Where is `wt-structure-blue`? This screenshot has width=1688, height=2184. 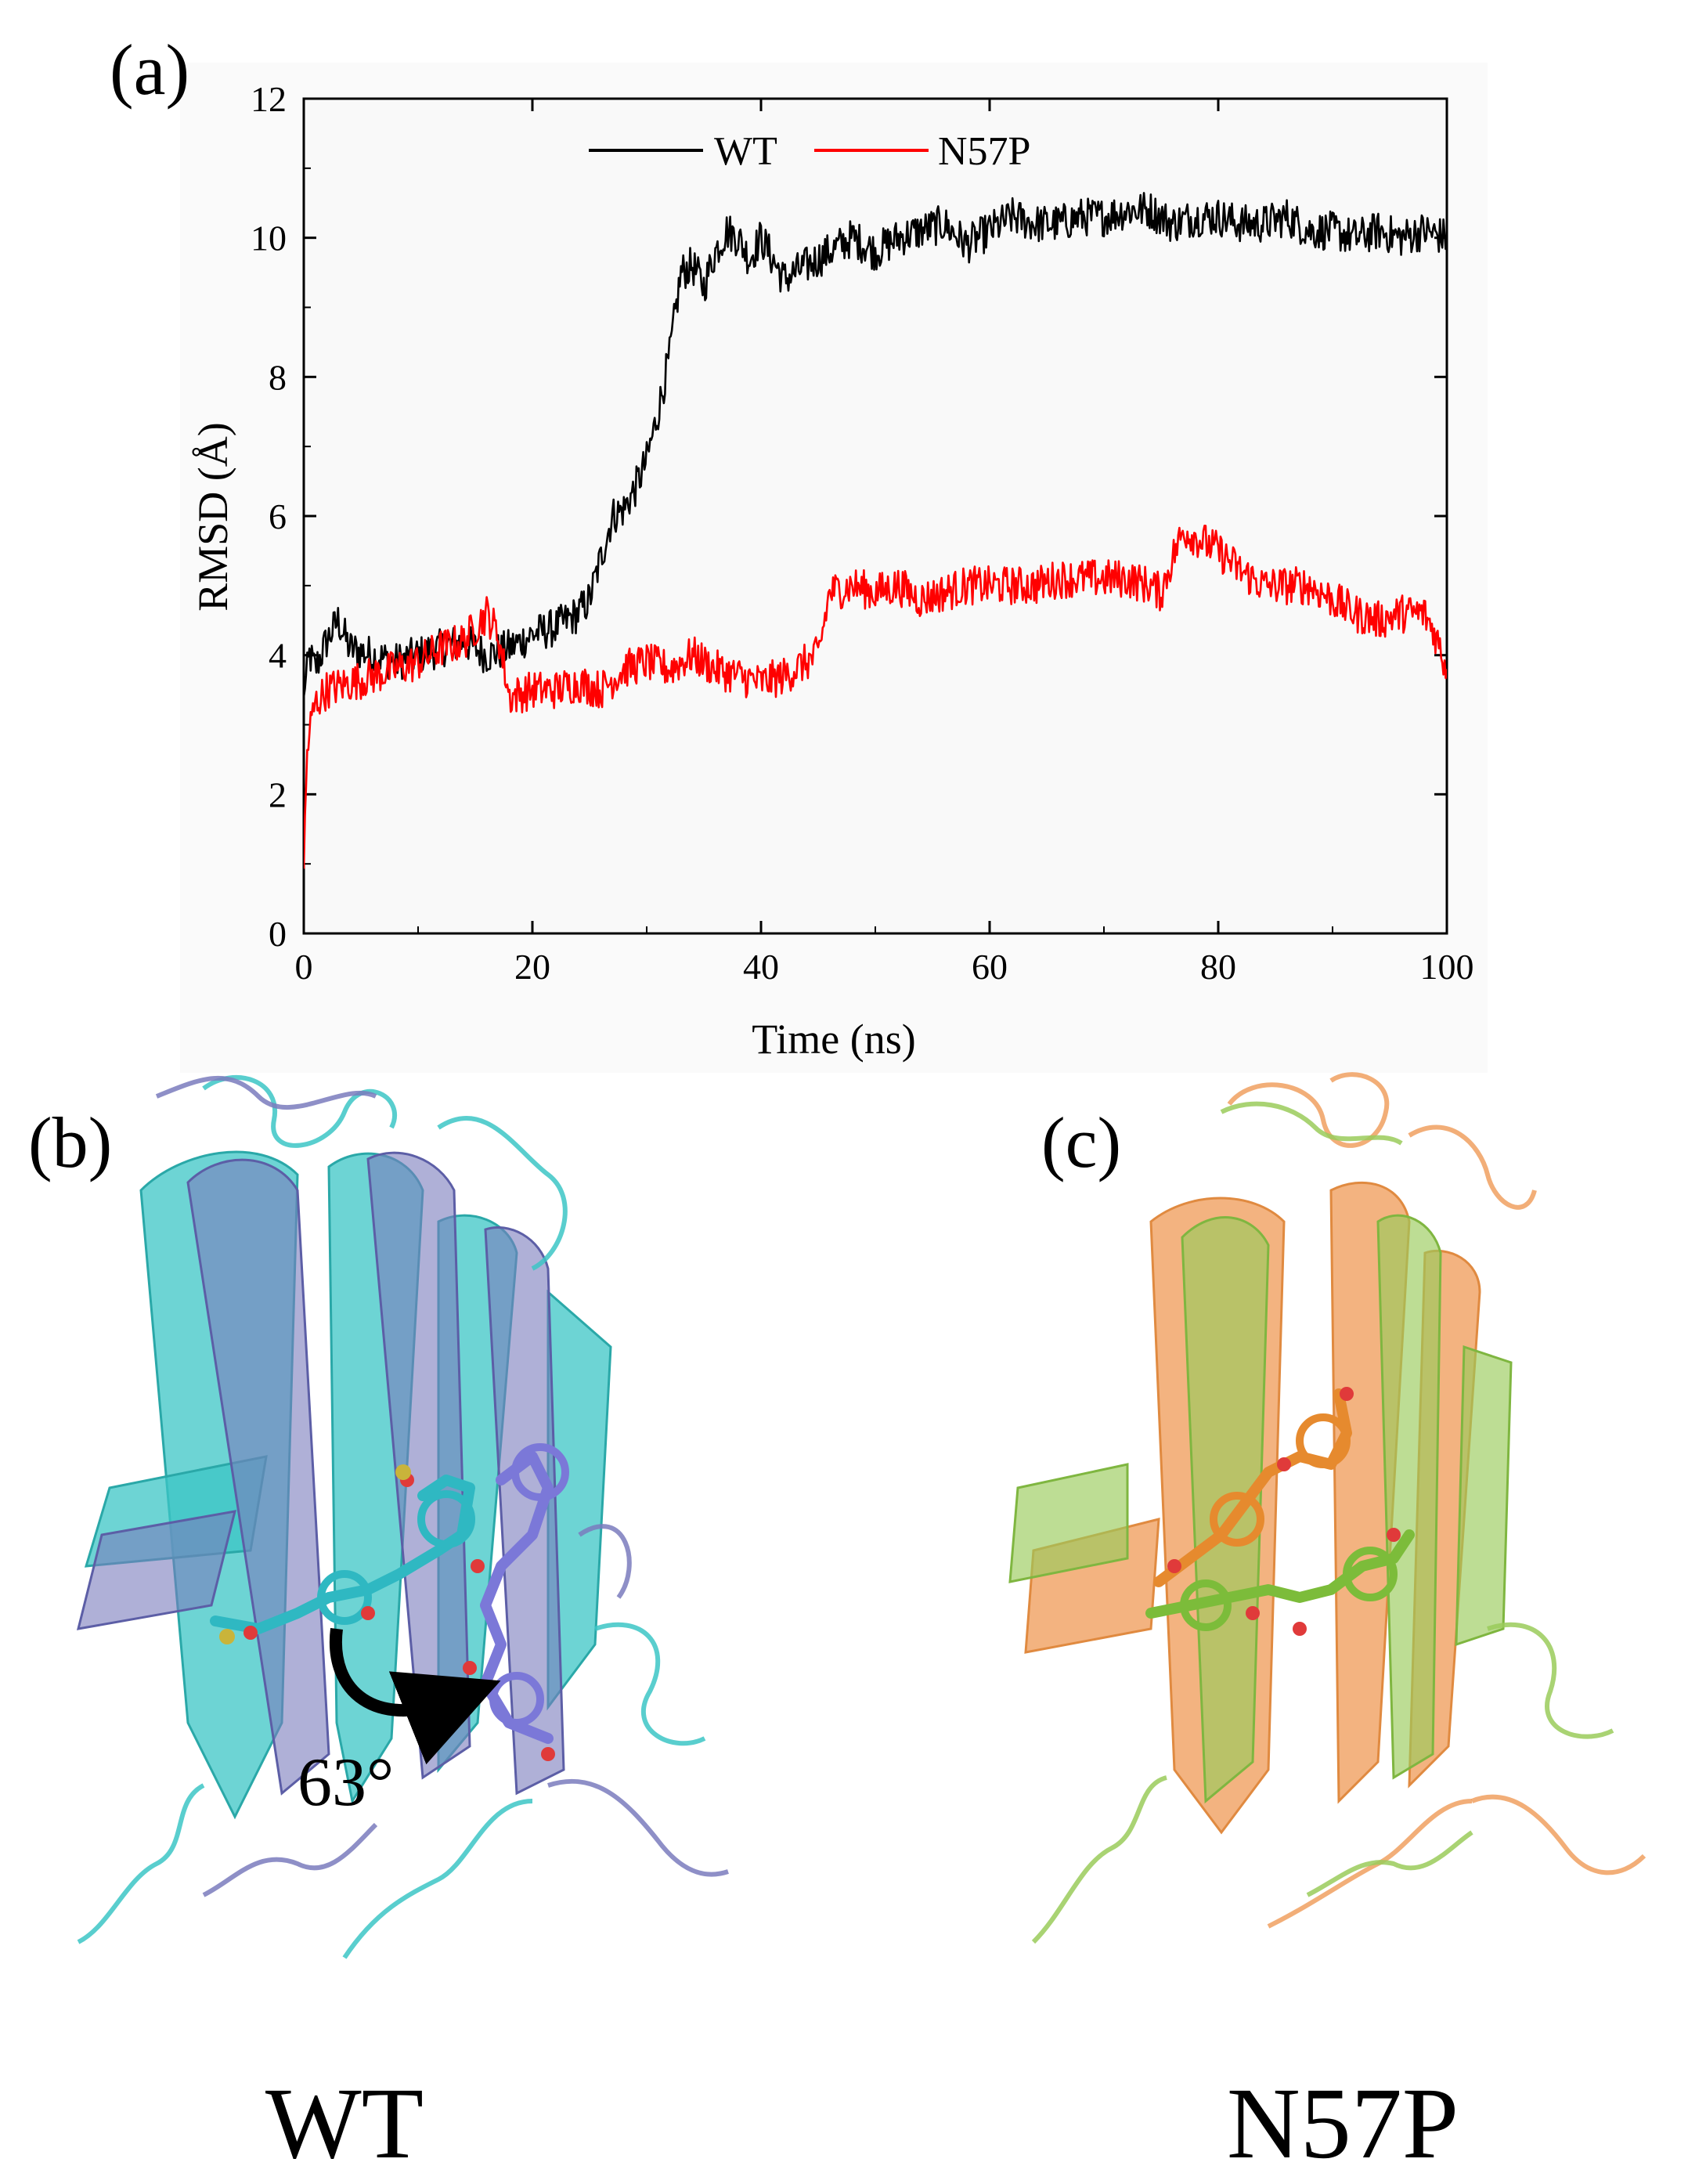 wt-structure-blue is located at coordinates (320, 1473).